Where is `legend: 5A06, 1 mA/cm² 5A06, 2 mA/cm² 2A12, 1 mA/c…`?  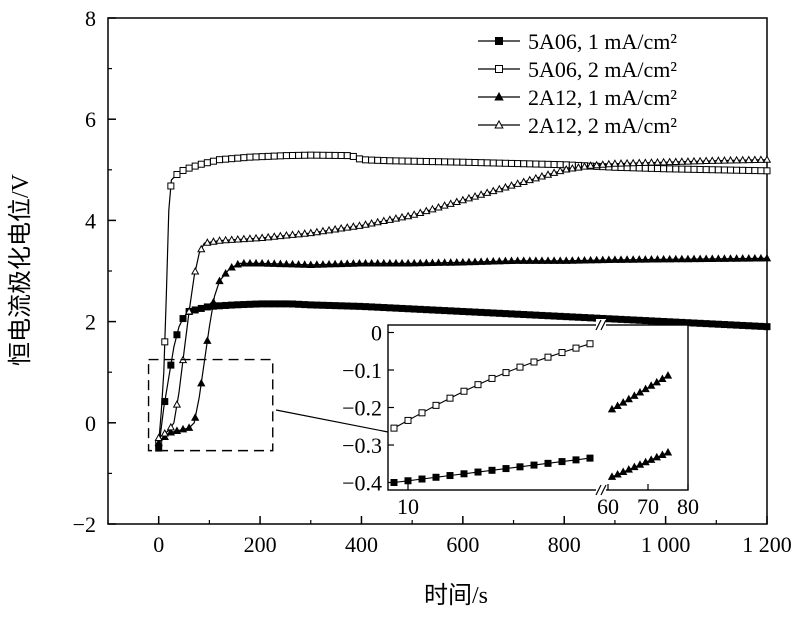
legend: 5A06, 1 mA/cm² 5A06, 2 mA/cm² 2A12, 1 mA/c… is located at coordinates (577, 83).